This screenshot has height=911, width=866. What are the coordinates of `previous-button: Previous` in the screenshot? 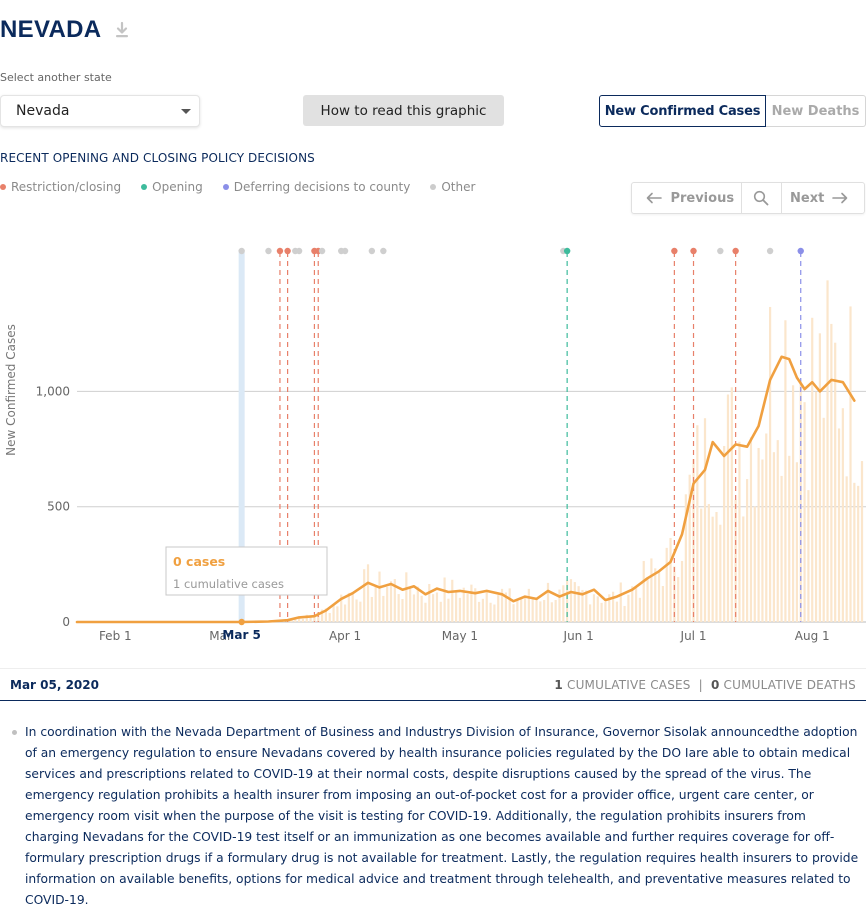 It's located at (687, 198).